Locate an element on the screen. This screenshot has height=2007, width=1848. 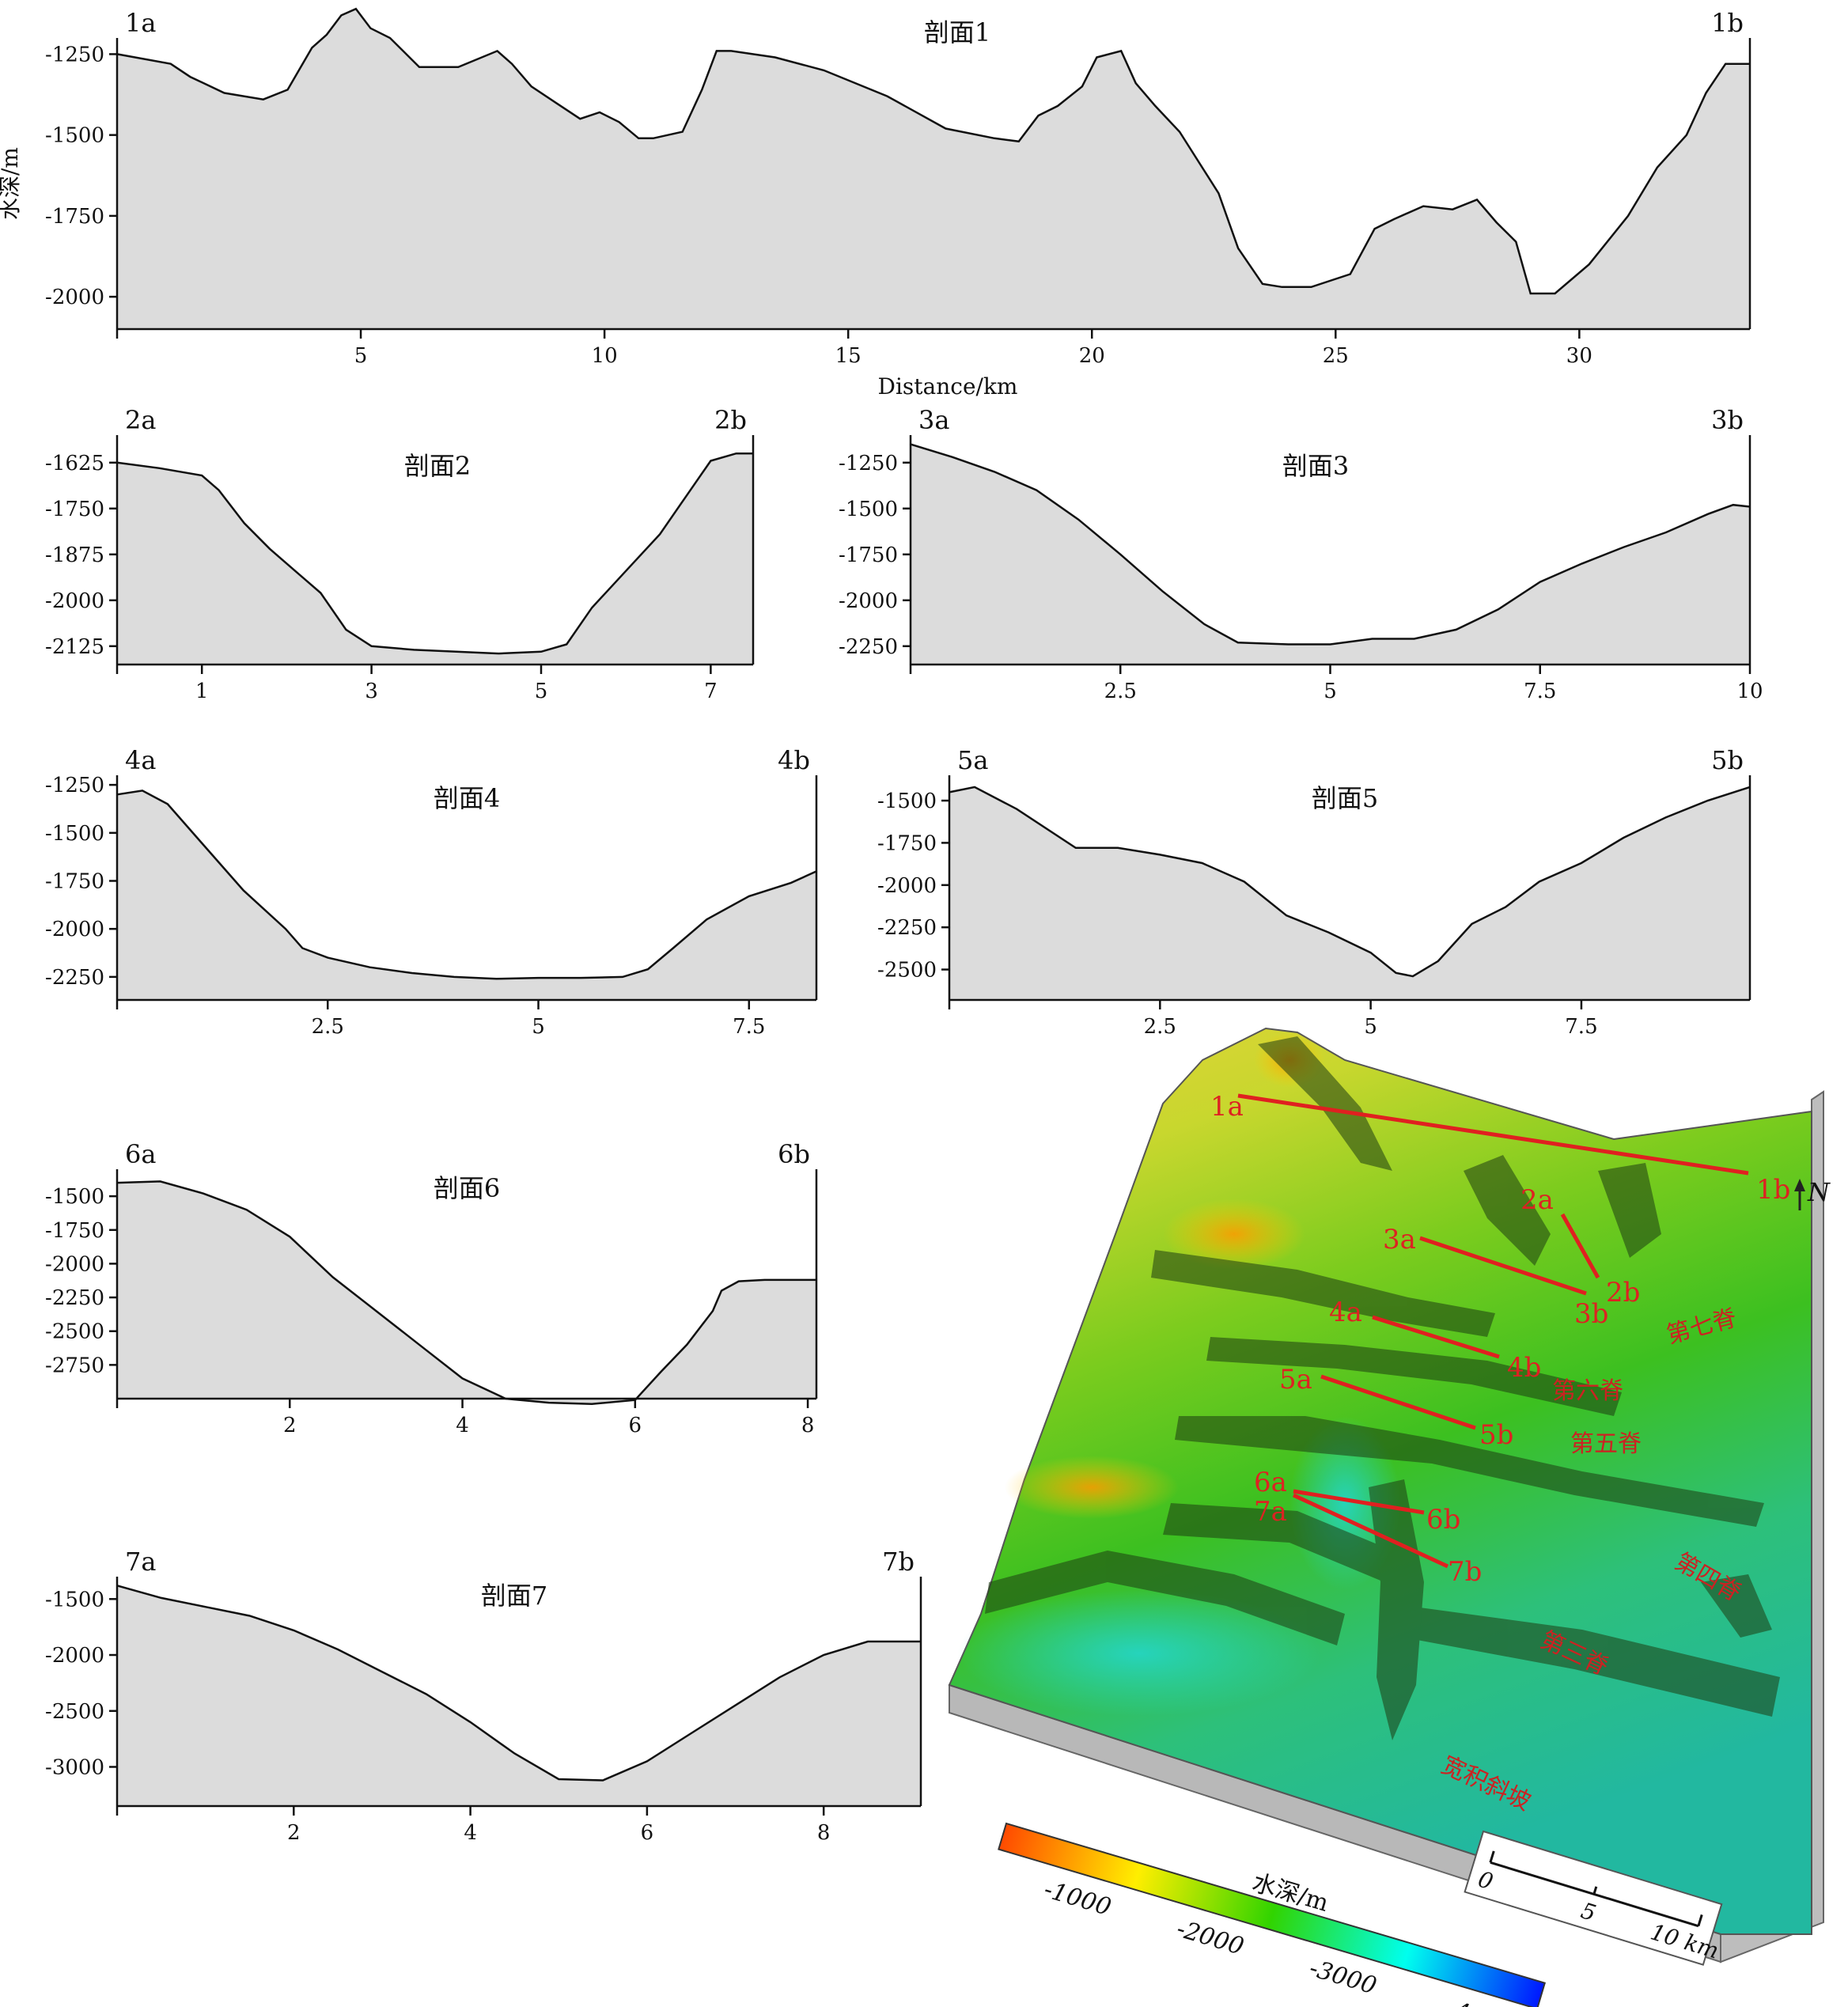
map-line-label: 5b is located at coordinates (1496, 1435).